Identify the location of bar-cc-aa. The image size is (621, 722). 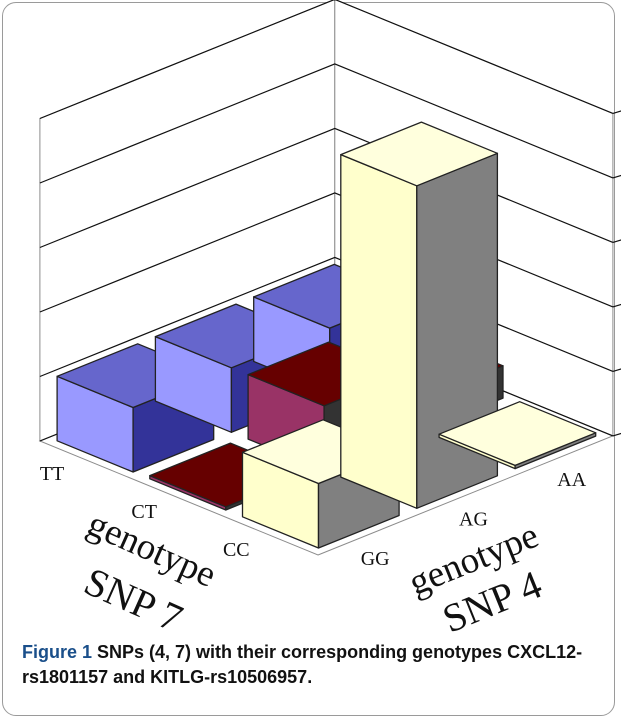
(517, 435).